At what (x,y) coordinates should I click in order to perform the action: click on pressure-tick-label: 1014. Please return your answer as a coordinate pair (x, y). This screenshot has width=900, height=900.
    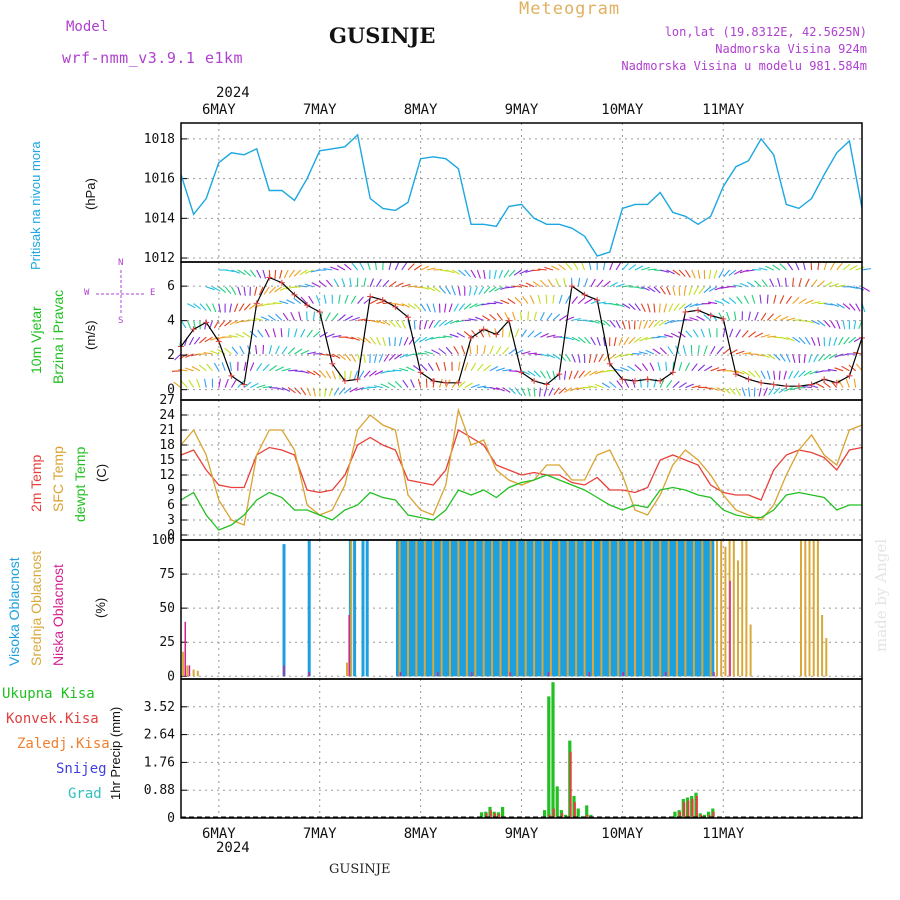
    Looking at the image, I should click on (159, 218).